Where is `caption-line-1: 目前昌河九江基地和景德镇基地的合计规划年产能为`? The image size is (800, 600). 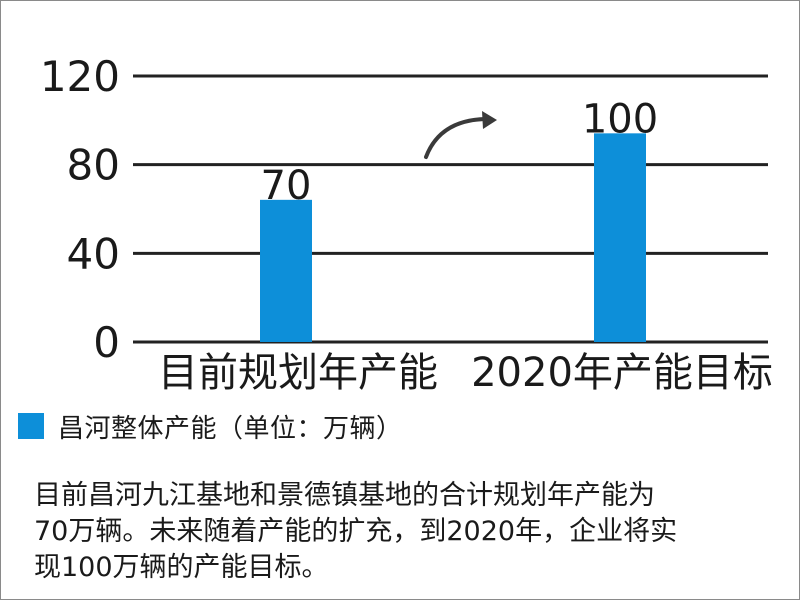
caption-line-1: 目前昌河九江基地和景德镇基地的合计规划年产能为 is located at coordinates (344, 495).